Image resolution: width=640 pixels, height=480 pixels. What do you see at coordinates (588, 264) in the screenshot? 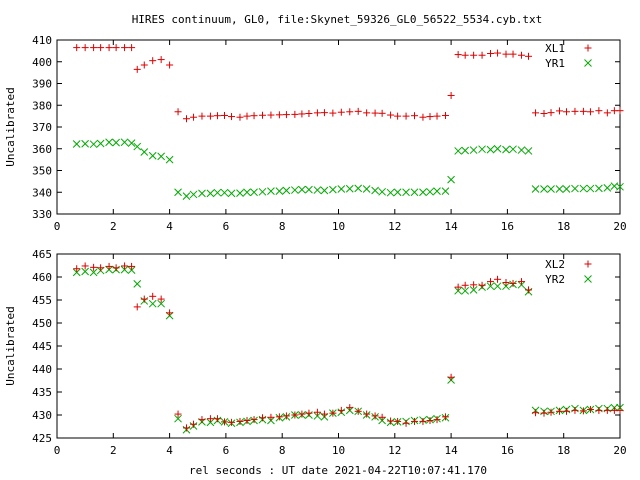
I see `legend-marker` at bounding box center [588, 264].